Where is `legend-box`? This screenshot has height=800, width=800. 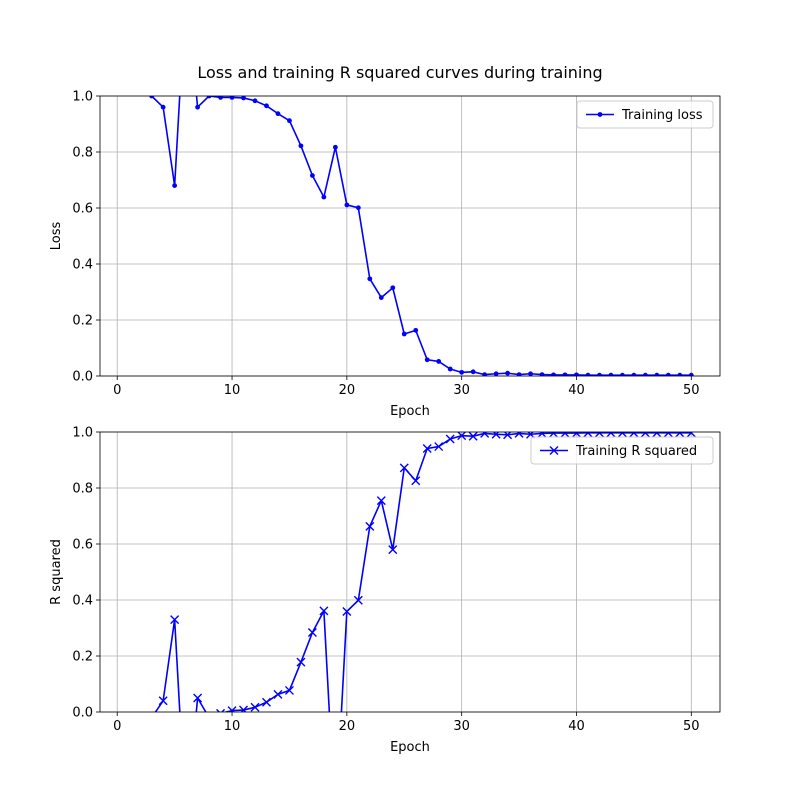
legend-box is located at coordinates (645, 114).